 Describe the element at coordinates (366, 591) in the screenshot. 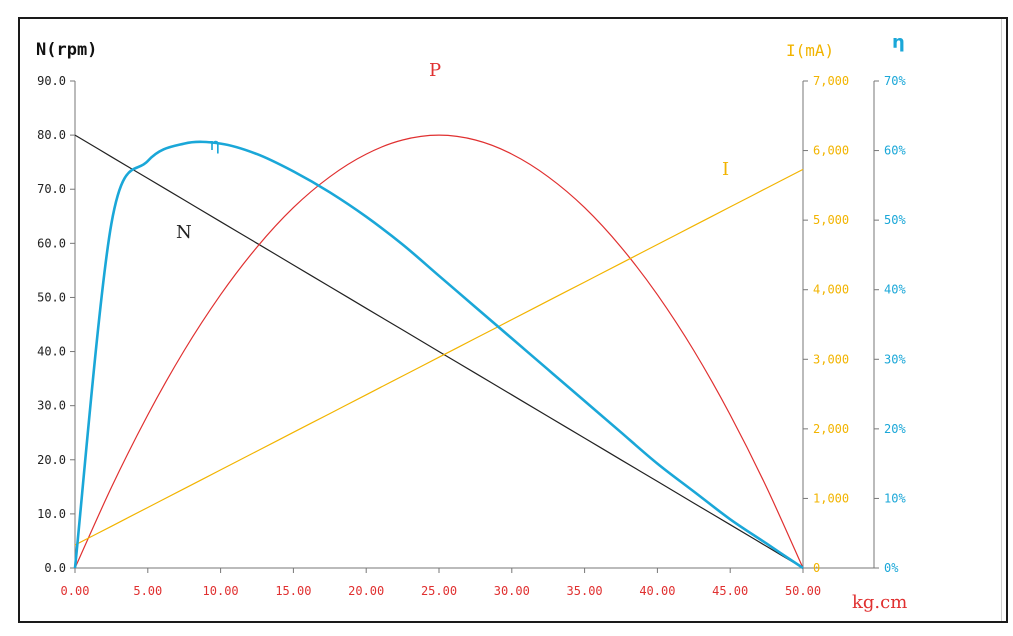

I see `bottom-tick-label: 20.00` at that location.